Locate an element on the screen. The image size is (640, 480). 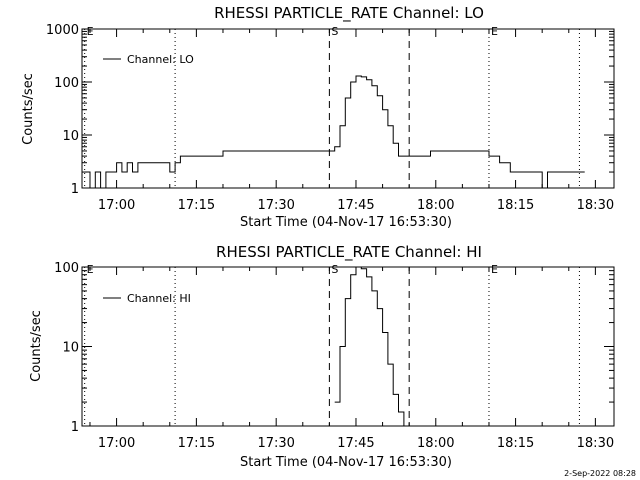
legend-label-hi: Channel: HI is located at coordinates (159, 298).